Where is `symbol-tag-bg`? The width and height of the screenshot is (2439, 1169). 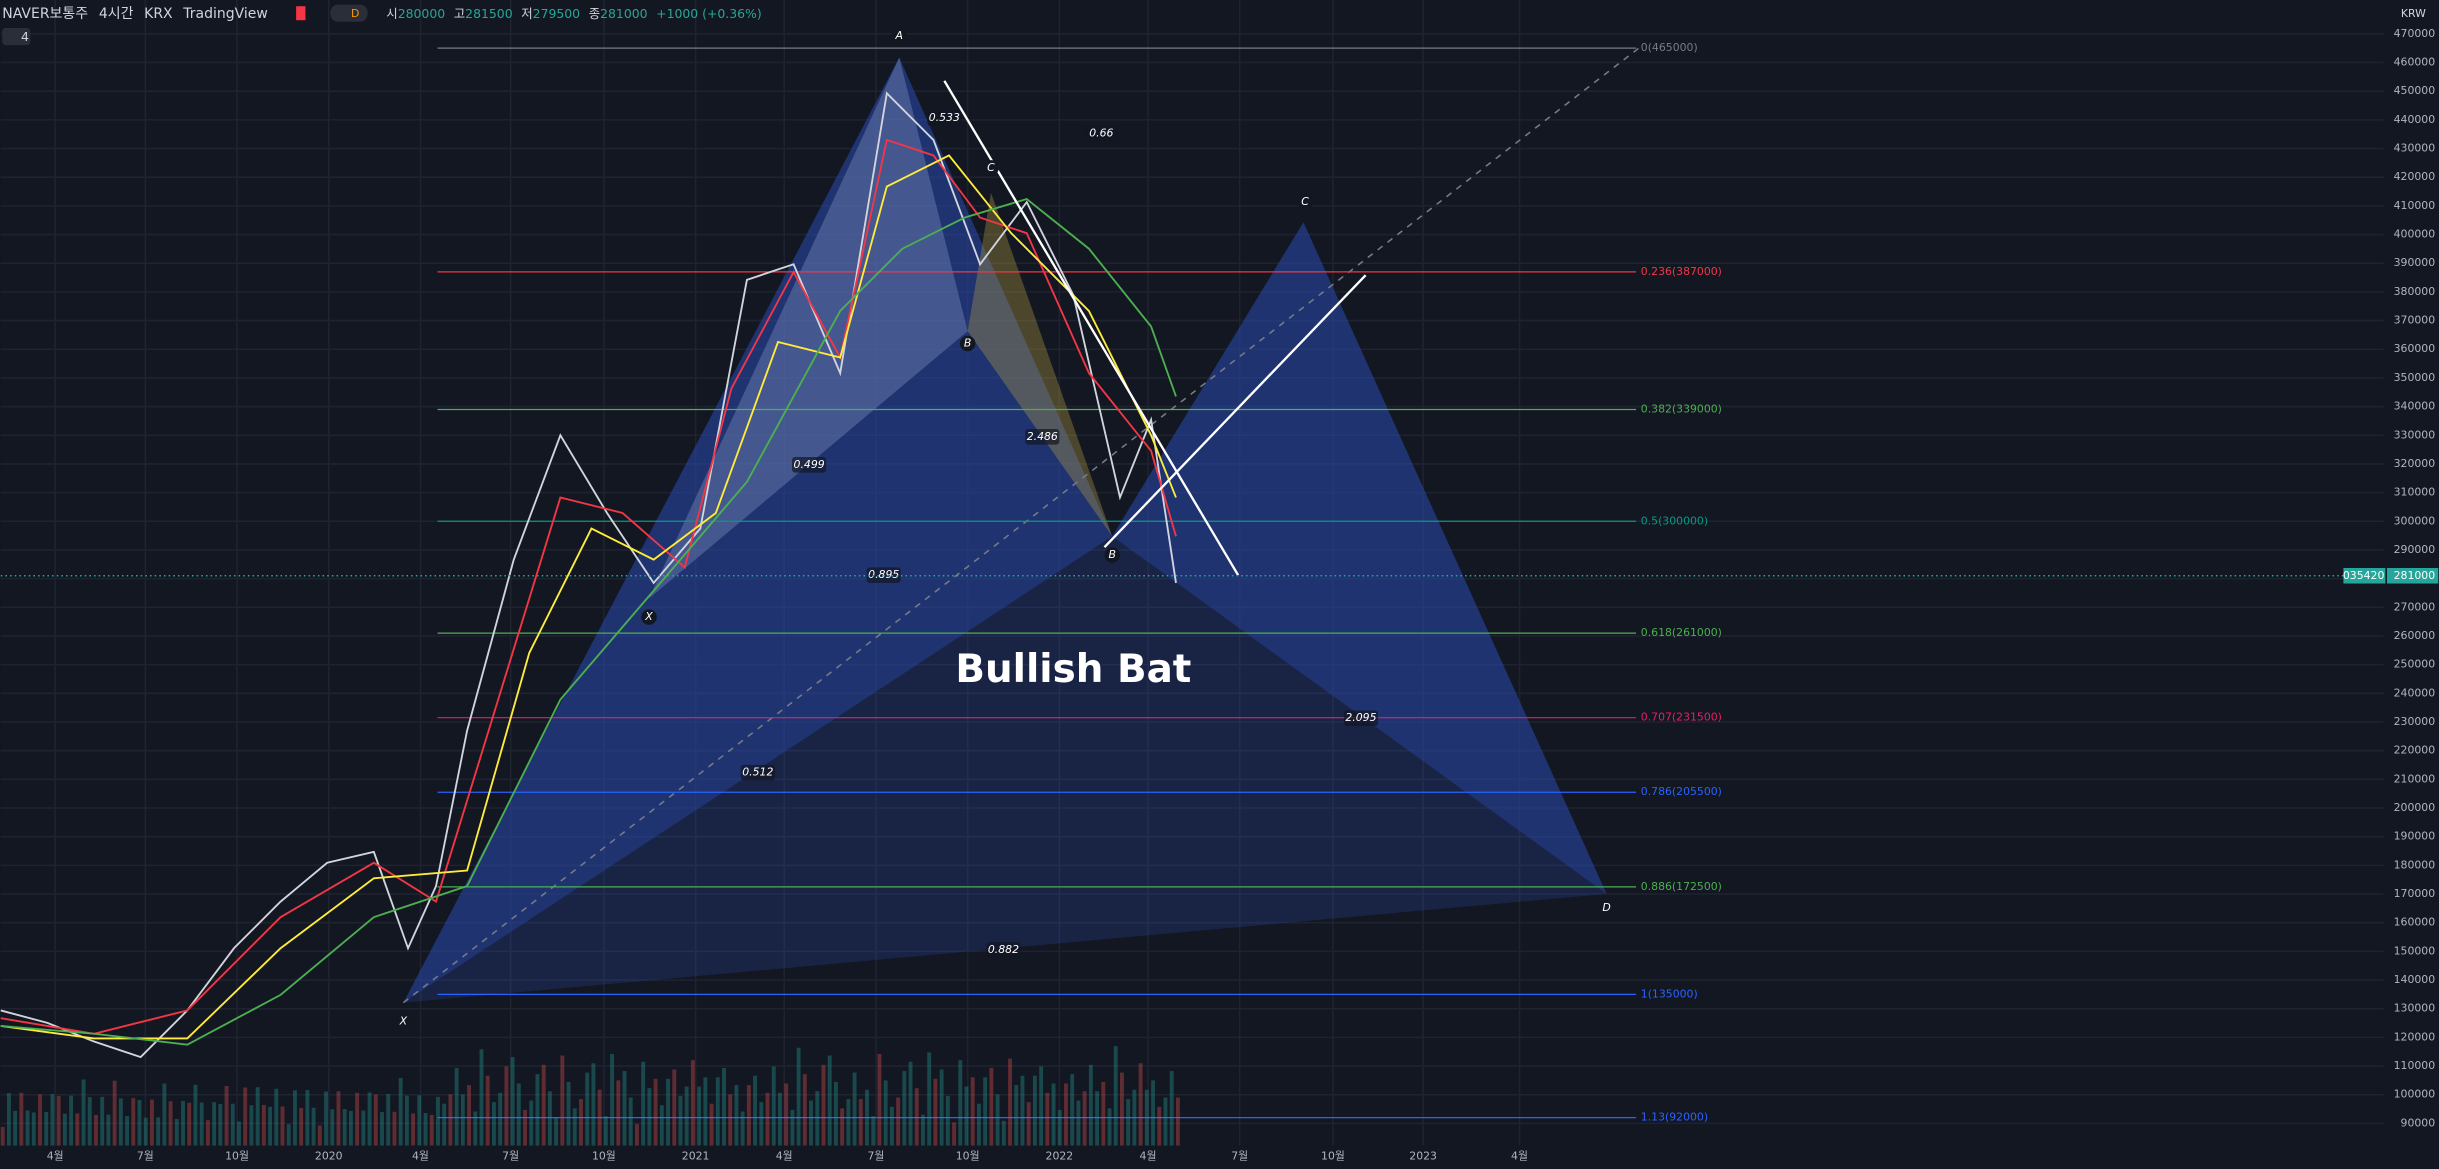
symbol-tag-bg is located at coordinates (2364, 575).